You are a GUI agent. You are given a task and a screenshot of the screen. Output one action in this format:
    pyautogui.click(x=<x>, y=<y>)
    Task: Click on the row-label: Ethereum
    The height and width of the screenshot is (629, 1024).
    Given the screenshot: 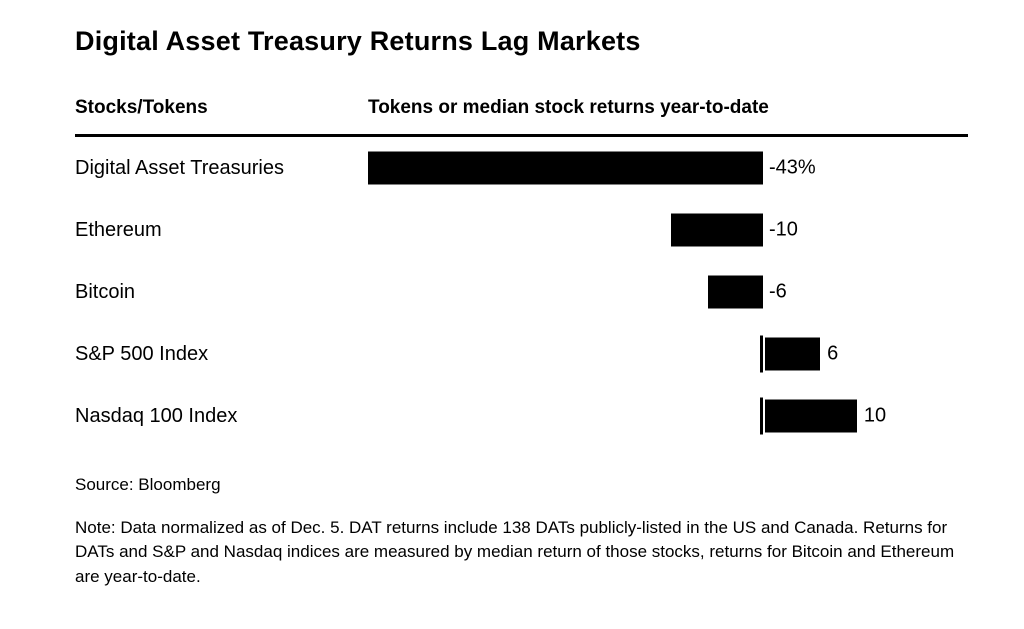 What is the action you would take?
    pyautogui.click(x=118, y=229)
    